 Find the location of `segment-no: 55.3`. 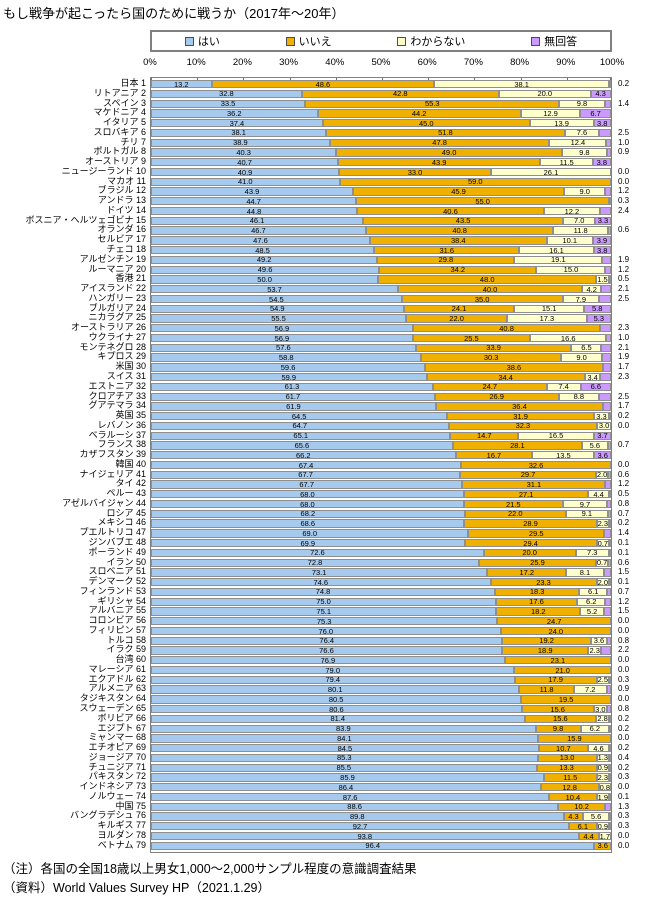

segment-no: 55.3 is located at coordinates (432, 103).